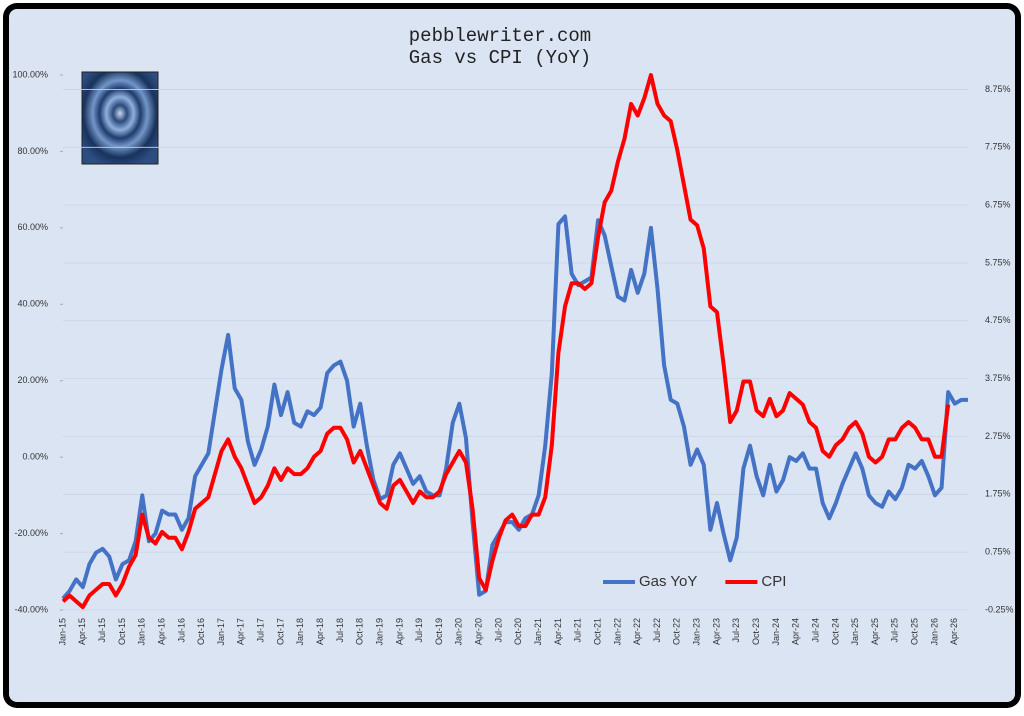  I want to click on y2-tick-label: -0.25%, so click(999, 609).